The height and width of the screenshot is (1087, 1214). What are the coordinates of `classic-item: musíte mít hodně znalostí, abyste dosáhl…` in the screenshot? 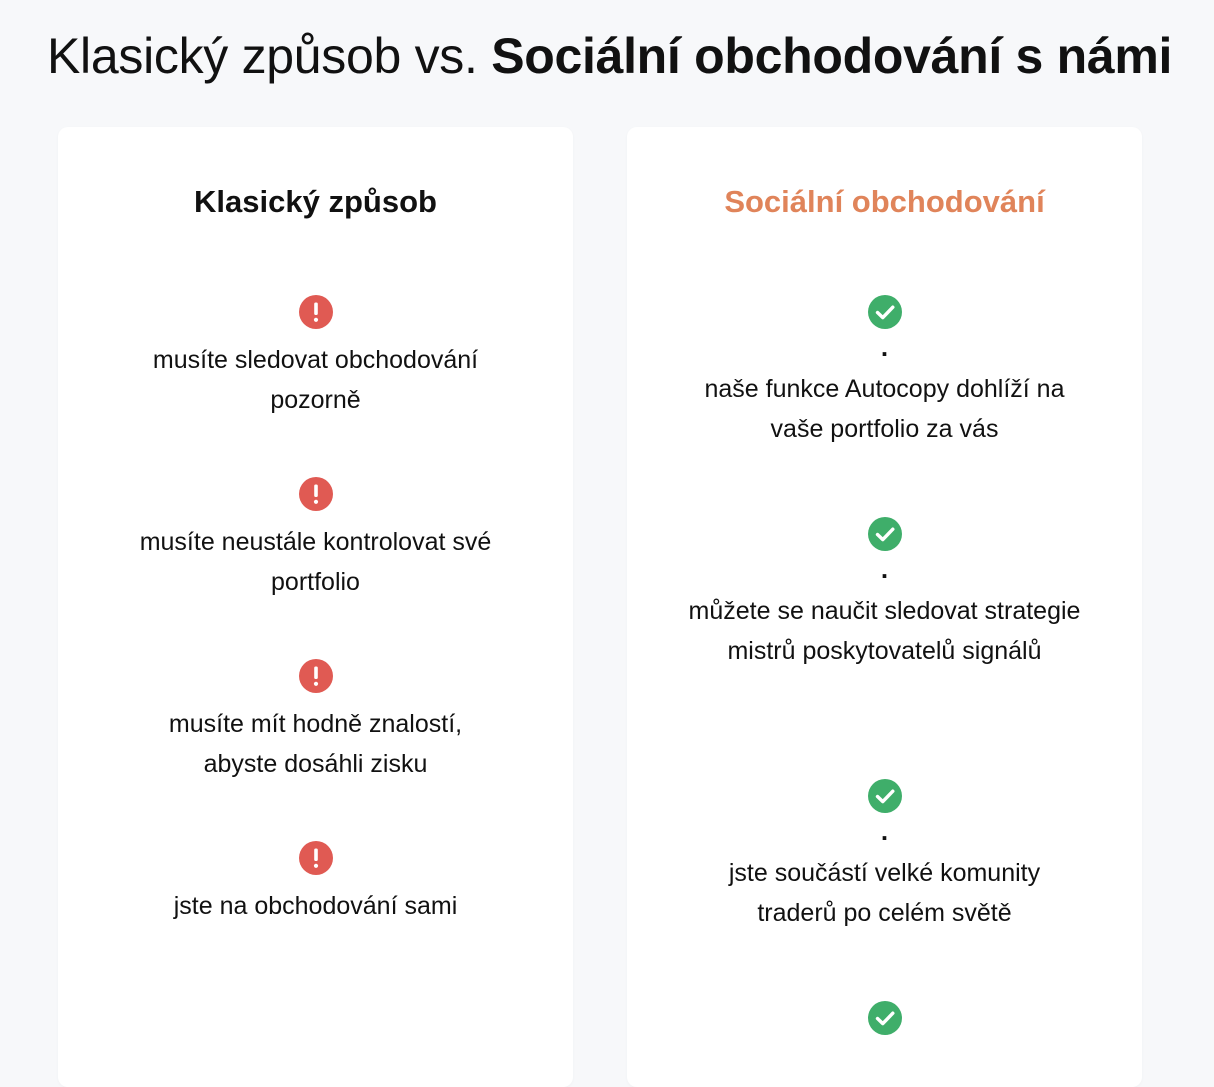 It's located at (315, 721).